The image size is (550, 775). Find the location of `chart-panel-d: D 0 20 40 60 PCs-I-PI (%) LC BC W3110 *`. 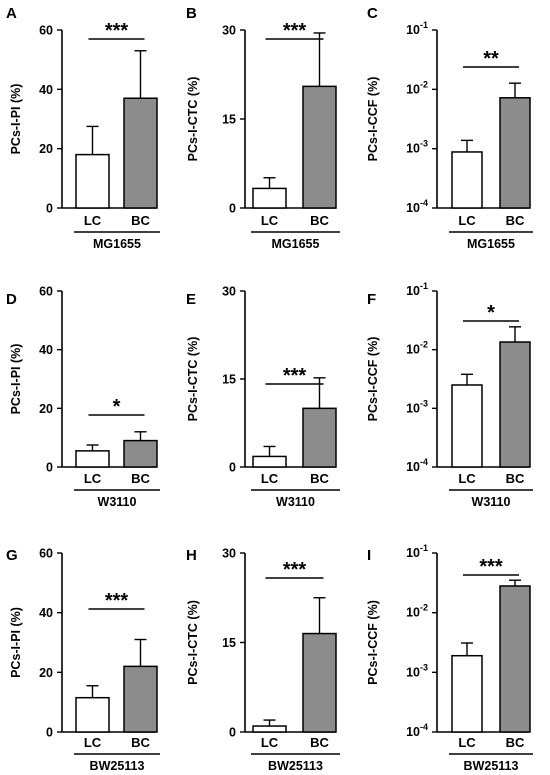

chart-panel-d: D 0 20 40 60 PCs-I-PI (%) LC BC W3110 * is located at coordinates (83, 397).